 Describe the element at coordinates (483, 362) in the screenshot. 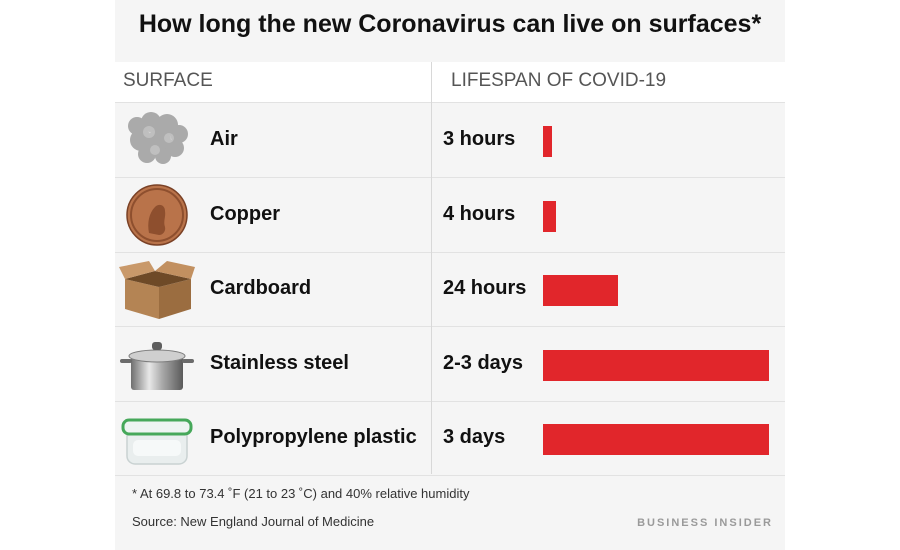

I see `lifespan-label: 2-3 days` at that location.